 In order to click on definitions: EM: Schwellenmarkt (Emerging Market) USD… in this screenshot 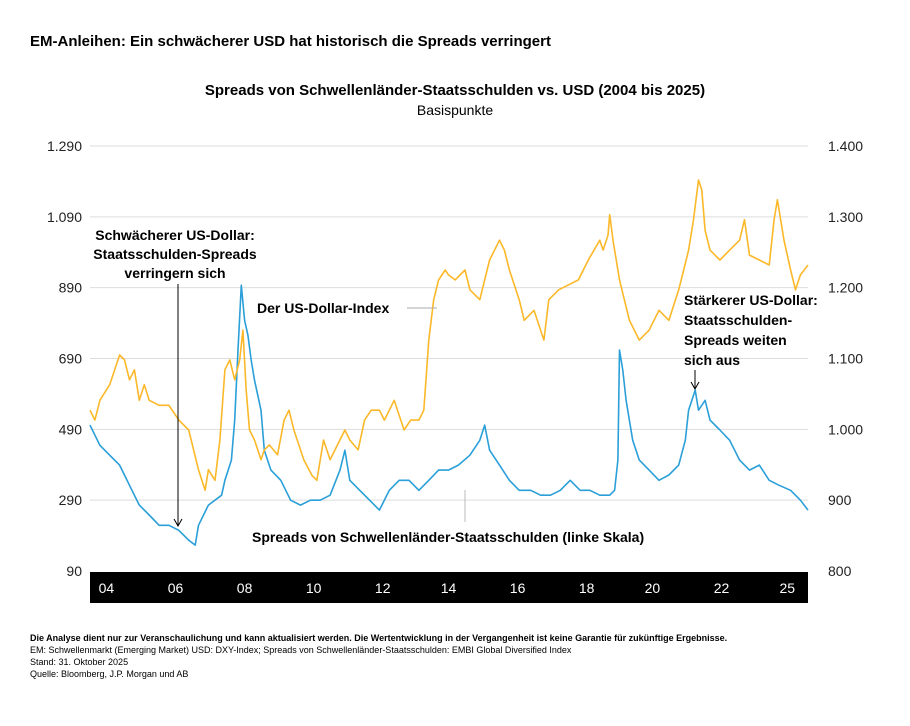, I will do `click(301, 650)`.